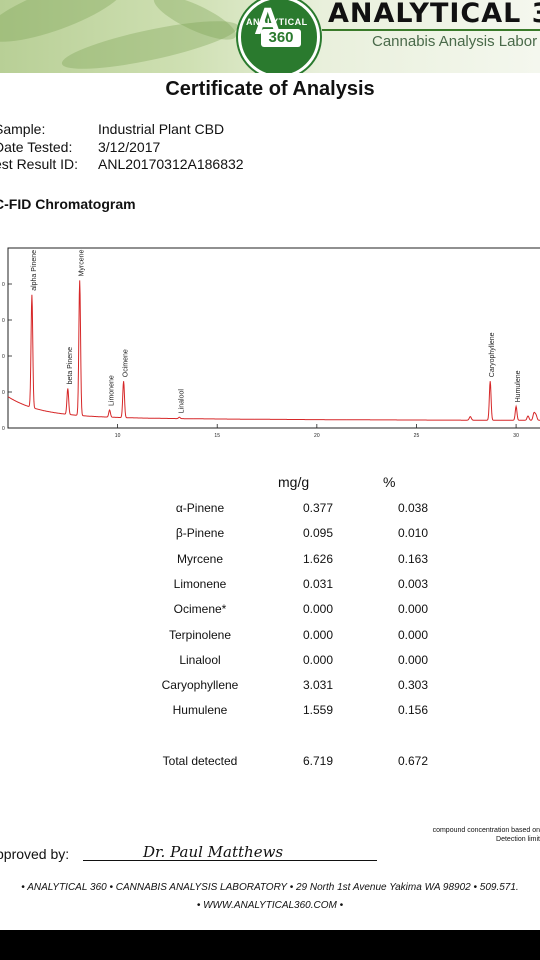 The image size is (540, 960). Describe the element at coordinates (200, 761) in the screenshot. I see `compound-name: Total detected` at that location.